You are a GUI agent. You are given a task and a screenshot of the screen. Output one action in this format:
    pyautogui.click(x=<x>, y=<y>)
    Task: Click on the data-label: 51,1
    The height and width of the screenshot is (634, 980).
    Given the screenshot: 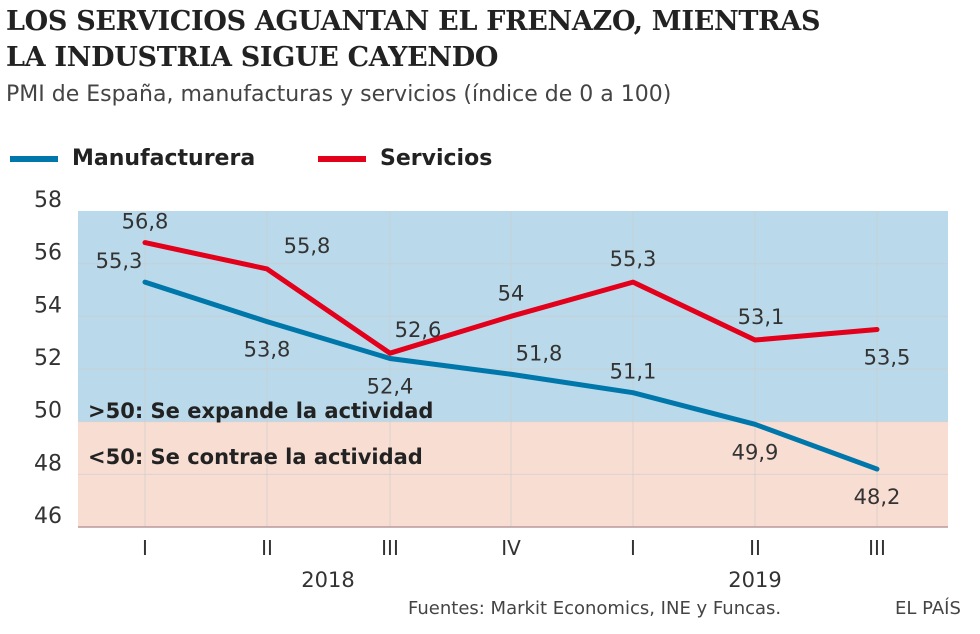 What is the action you would take?
    pyautogui.click(x=633, y=372)
    